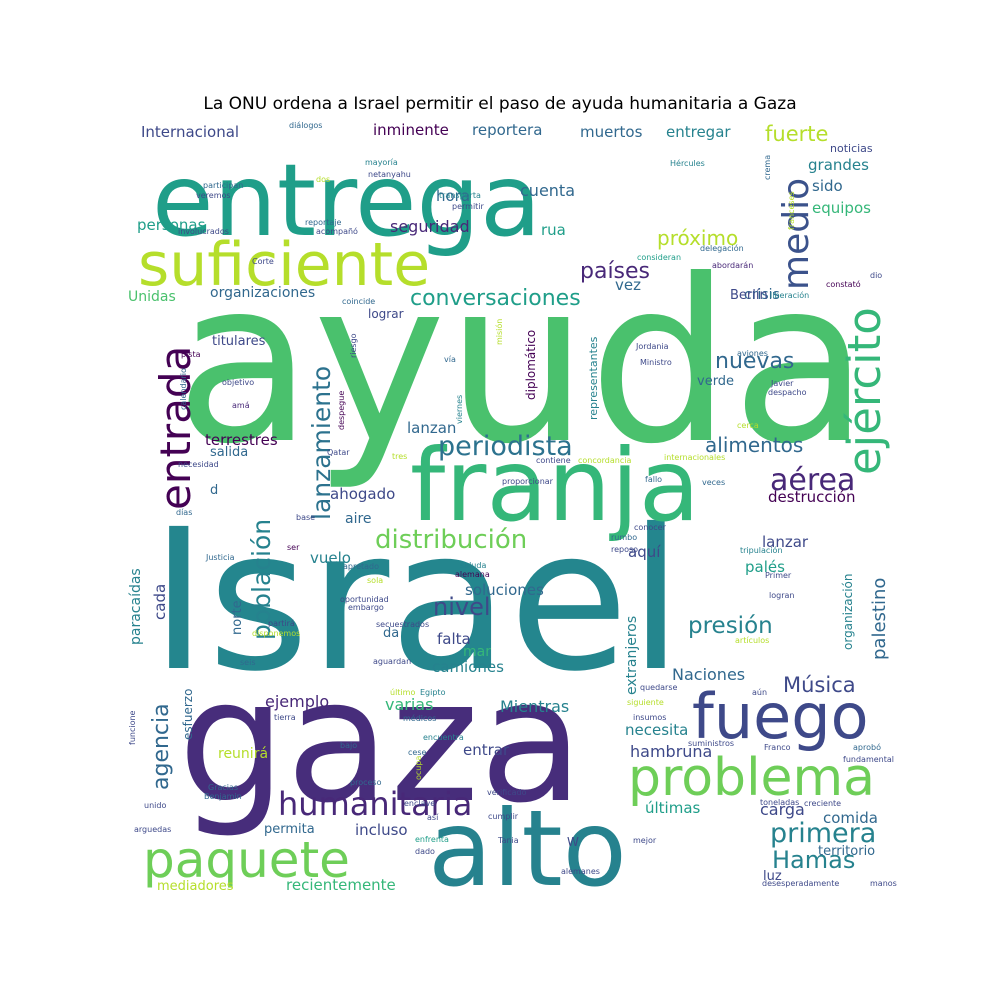  What do you see at coordinates (239, 341) in the screenshot?
I see `cloud-word: titulares` at bounding box center [239, 341].